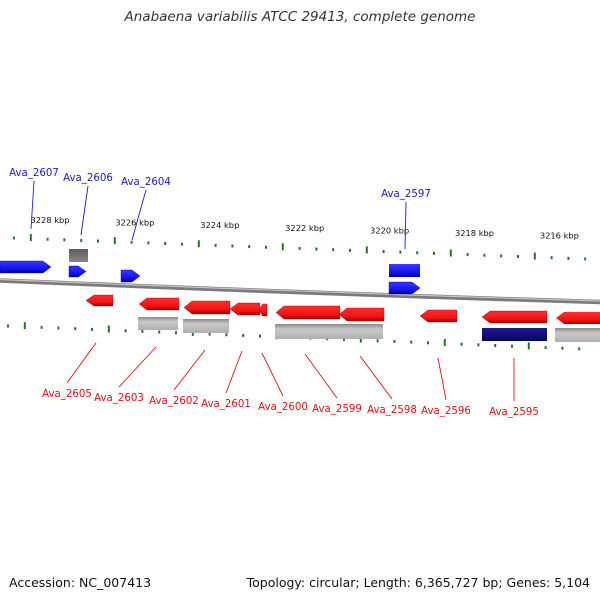 The width and height of the screenshot is (600, 600). I want to click on selected-gene-highlight, so click(514, 334).